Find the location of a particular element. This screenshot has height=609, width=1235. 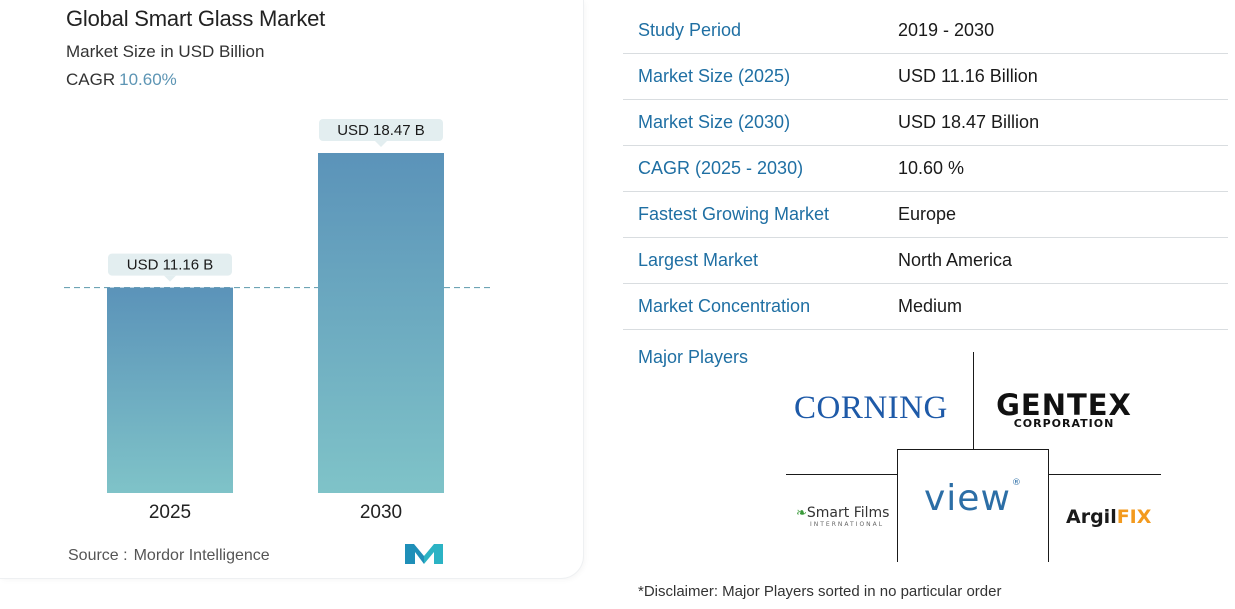

smart-films-logo-main: Smart Films is located at coordinates (848, 513).